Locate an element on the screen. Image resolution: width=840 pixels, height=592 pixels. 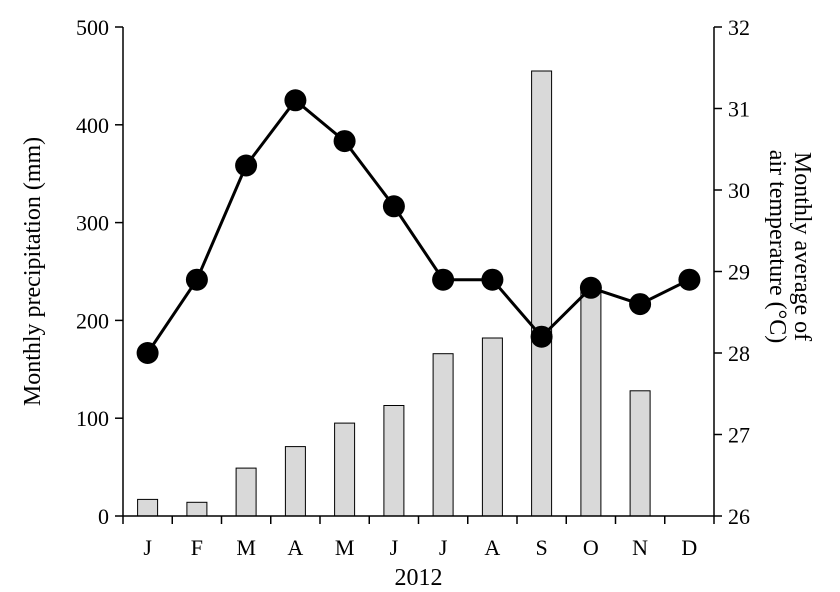
left-y-tick-label: 400 is located at coordinates (92, 125).